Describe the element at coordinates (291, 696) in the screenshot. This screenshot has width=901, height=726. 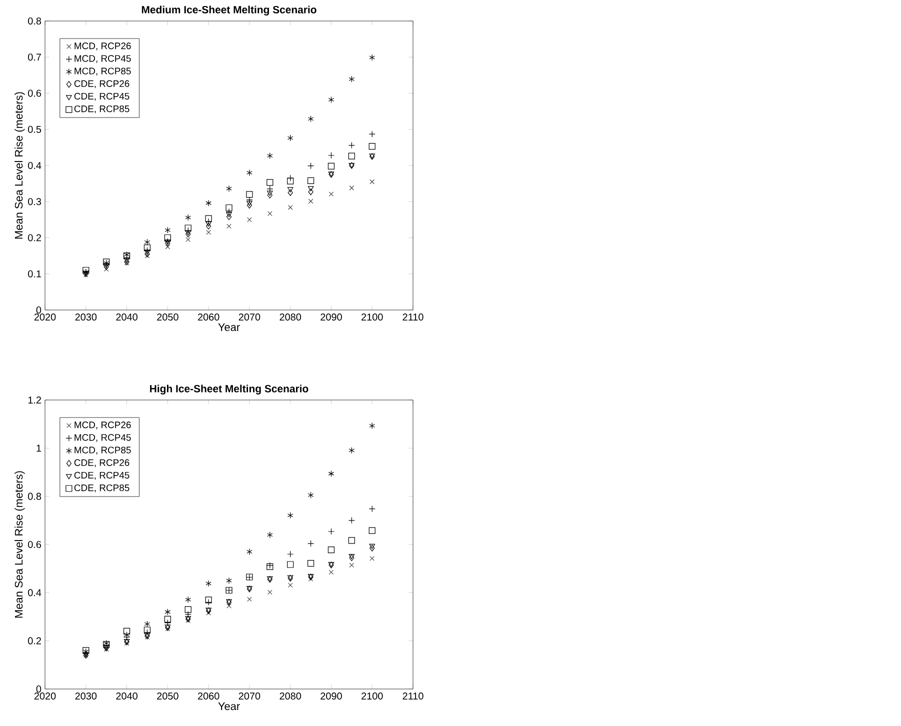
I see `x-tick-label: 2080` at that location.